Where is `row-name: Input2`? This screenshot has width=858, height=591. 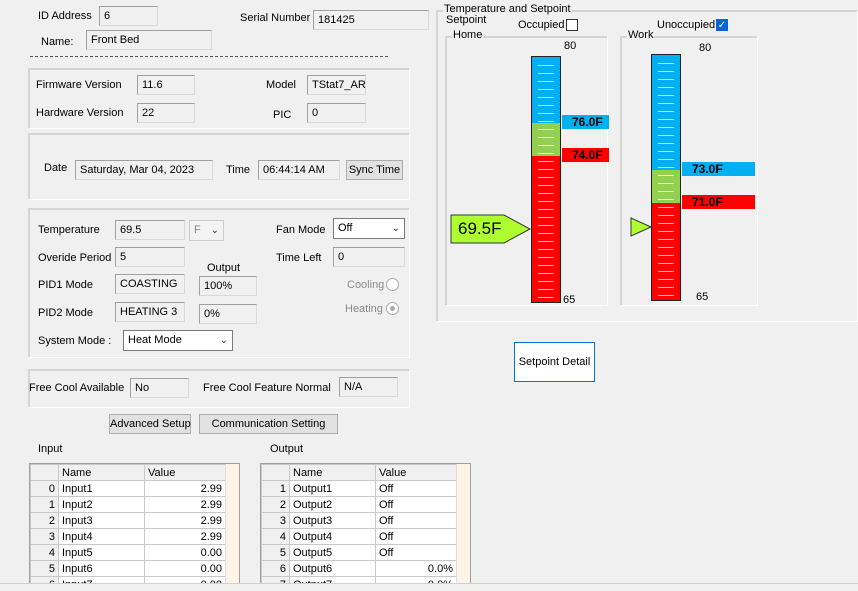 row-name: Input2 is located at coordinates (101, 504).